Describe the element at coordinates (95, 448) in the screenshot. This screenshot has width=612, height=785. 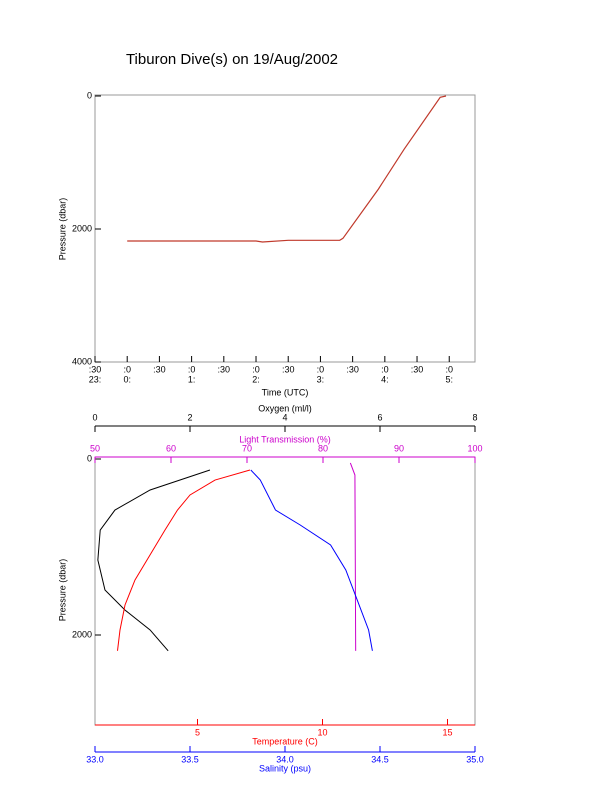
I see `x-tick-label: 50` at that location.